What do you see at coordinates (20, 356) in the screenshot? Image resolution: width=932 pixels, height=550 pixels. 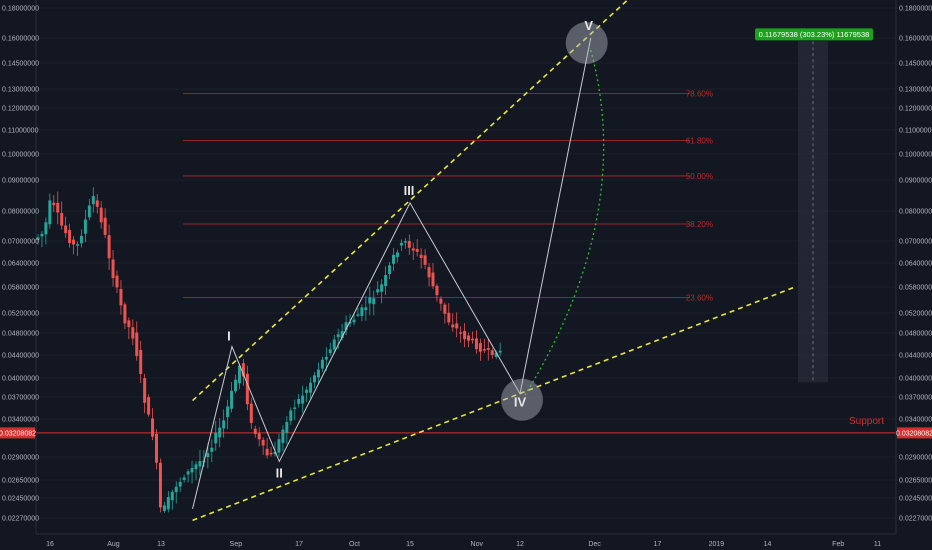 I see `y-tick-label-left: 0.04400000` at bounding box center [20, 356].